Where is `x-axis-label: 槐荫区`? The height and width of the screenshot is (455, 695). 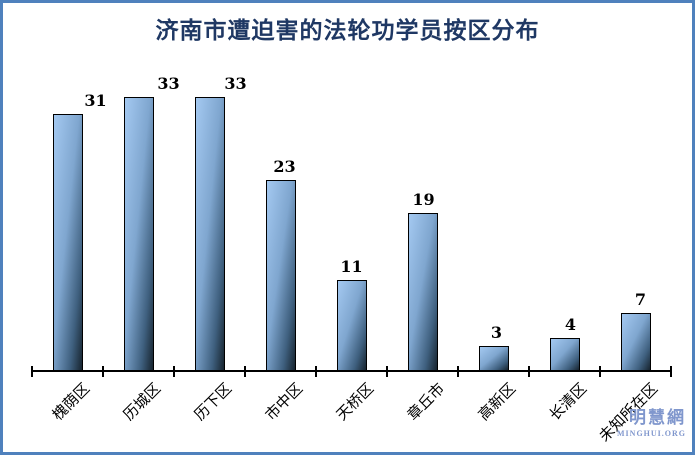
x-axis-label: 槐荫区 is located at coordinates (71, 401).